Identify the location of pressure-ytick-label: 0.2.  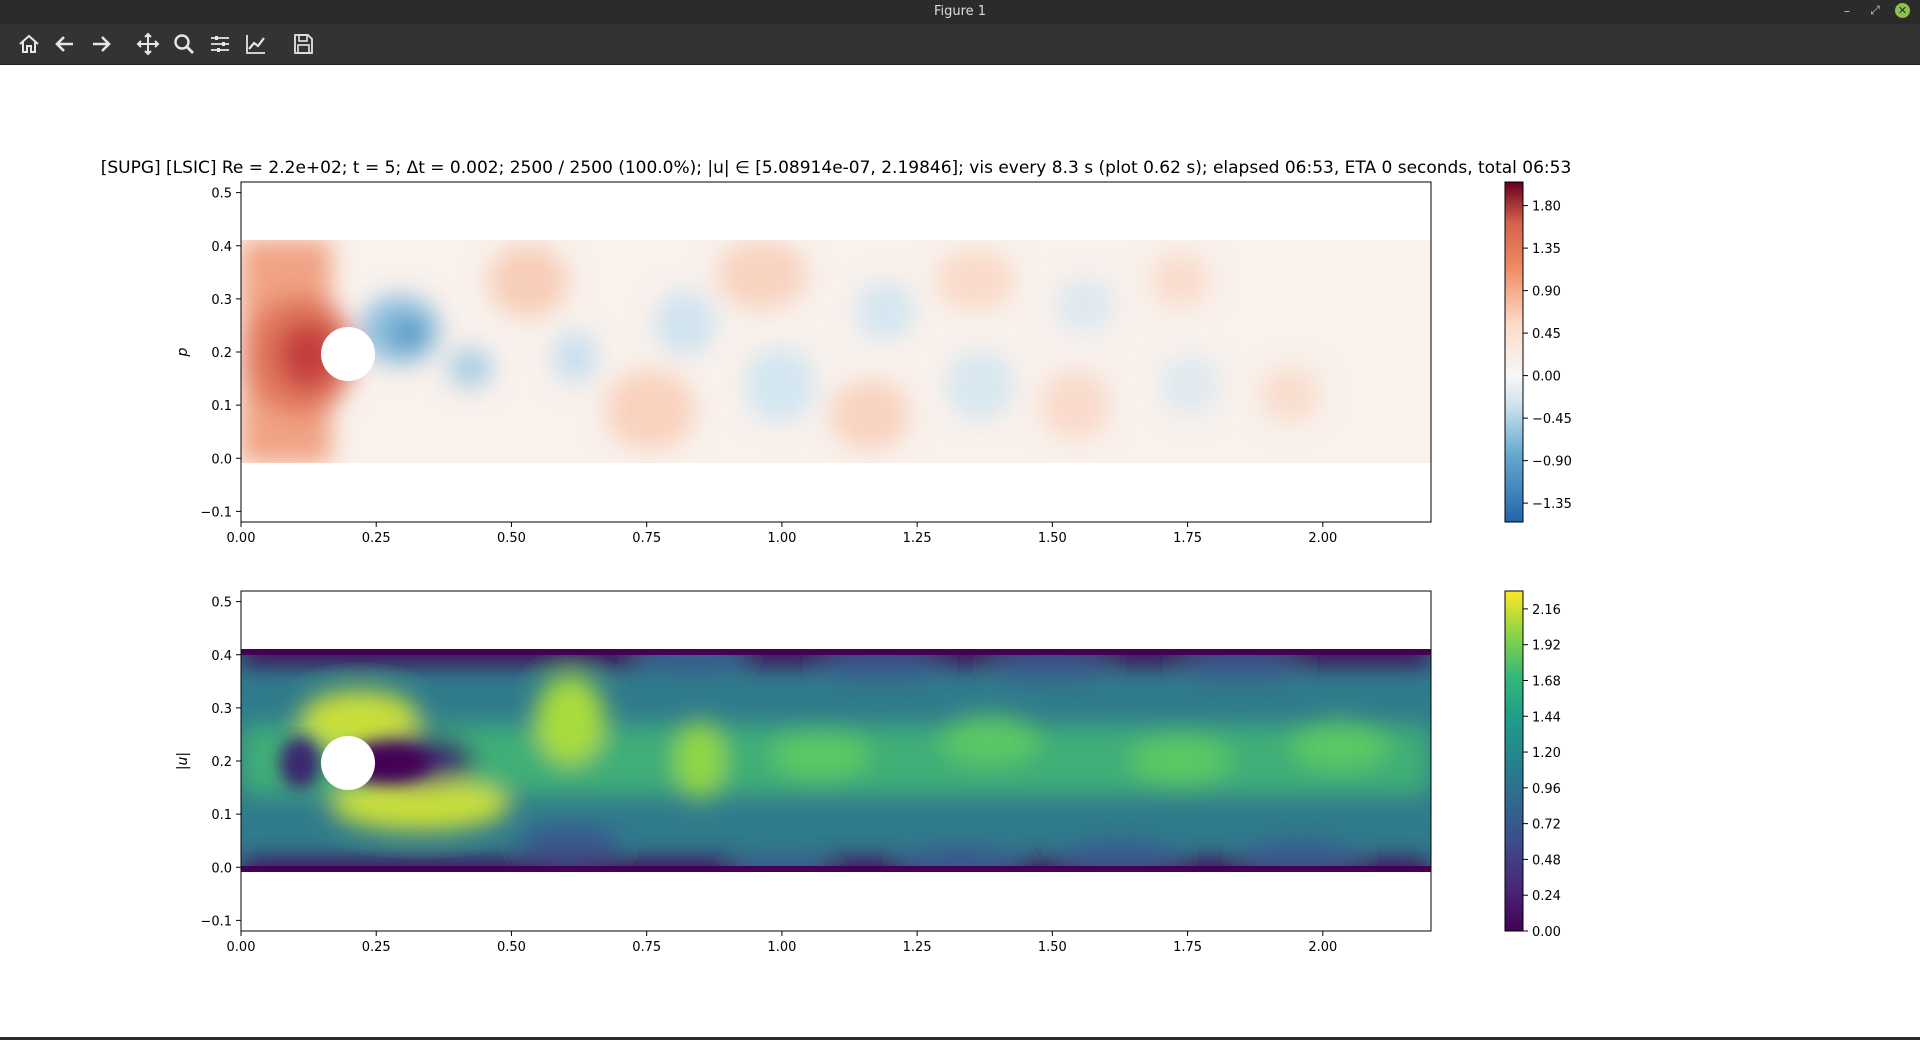
(221, 353).